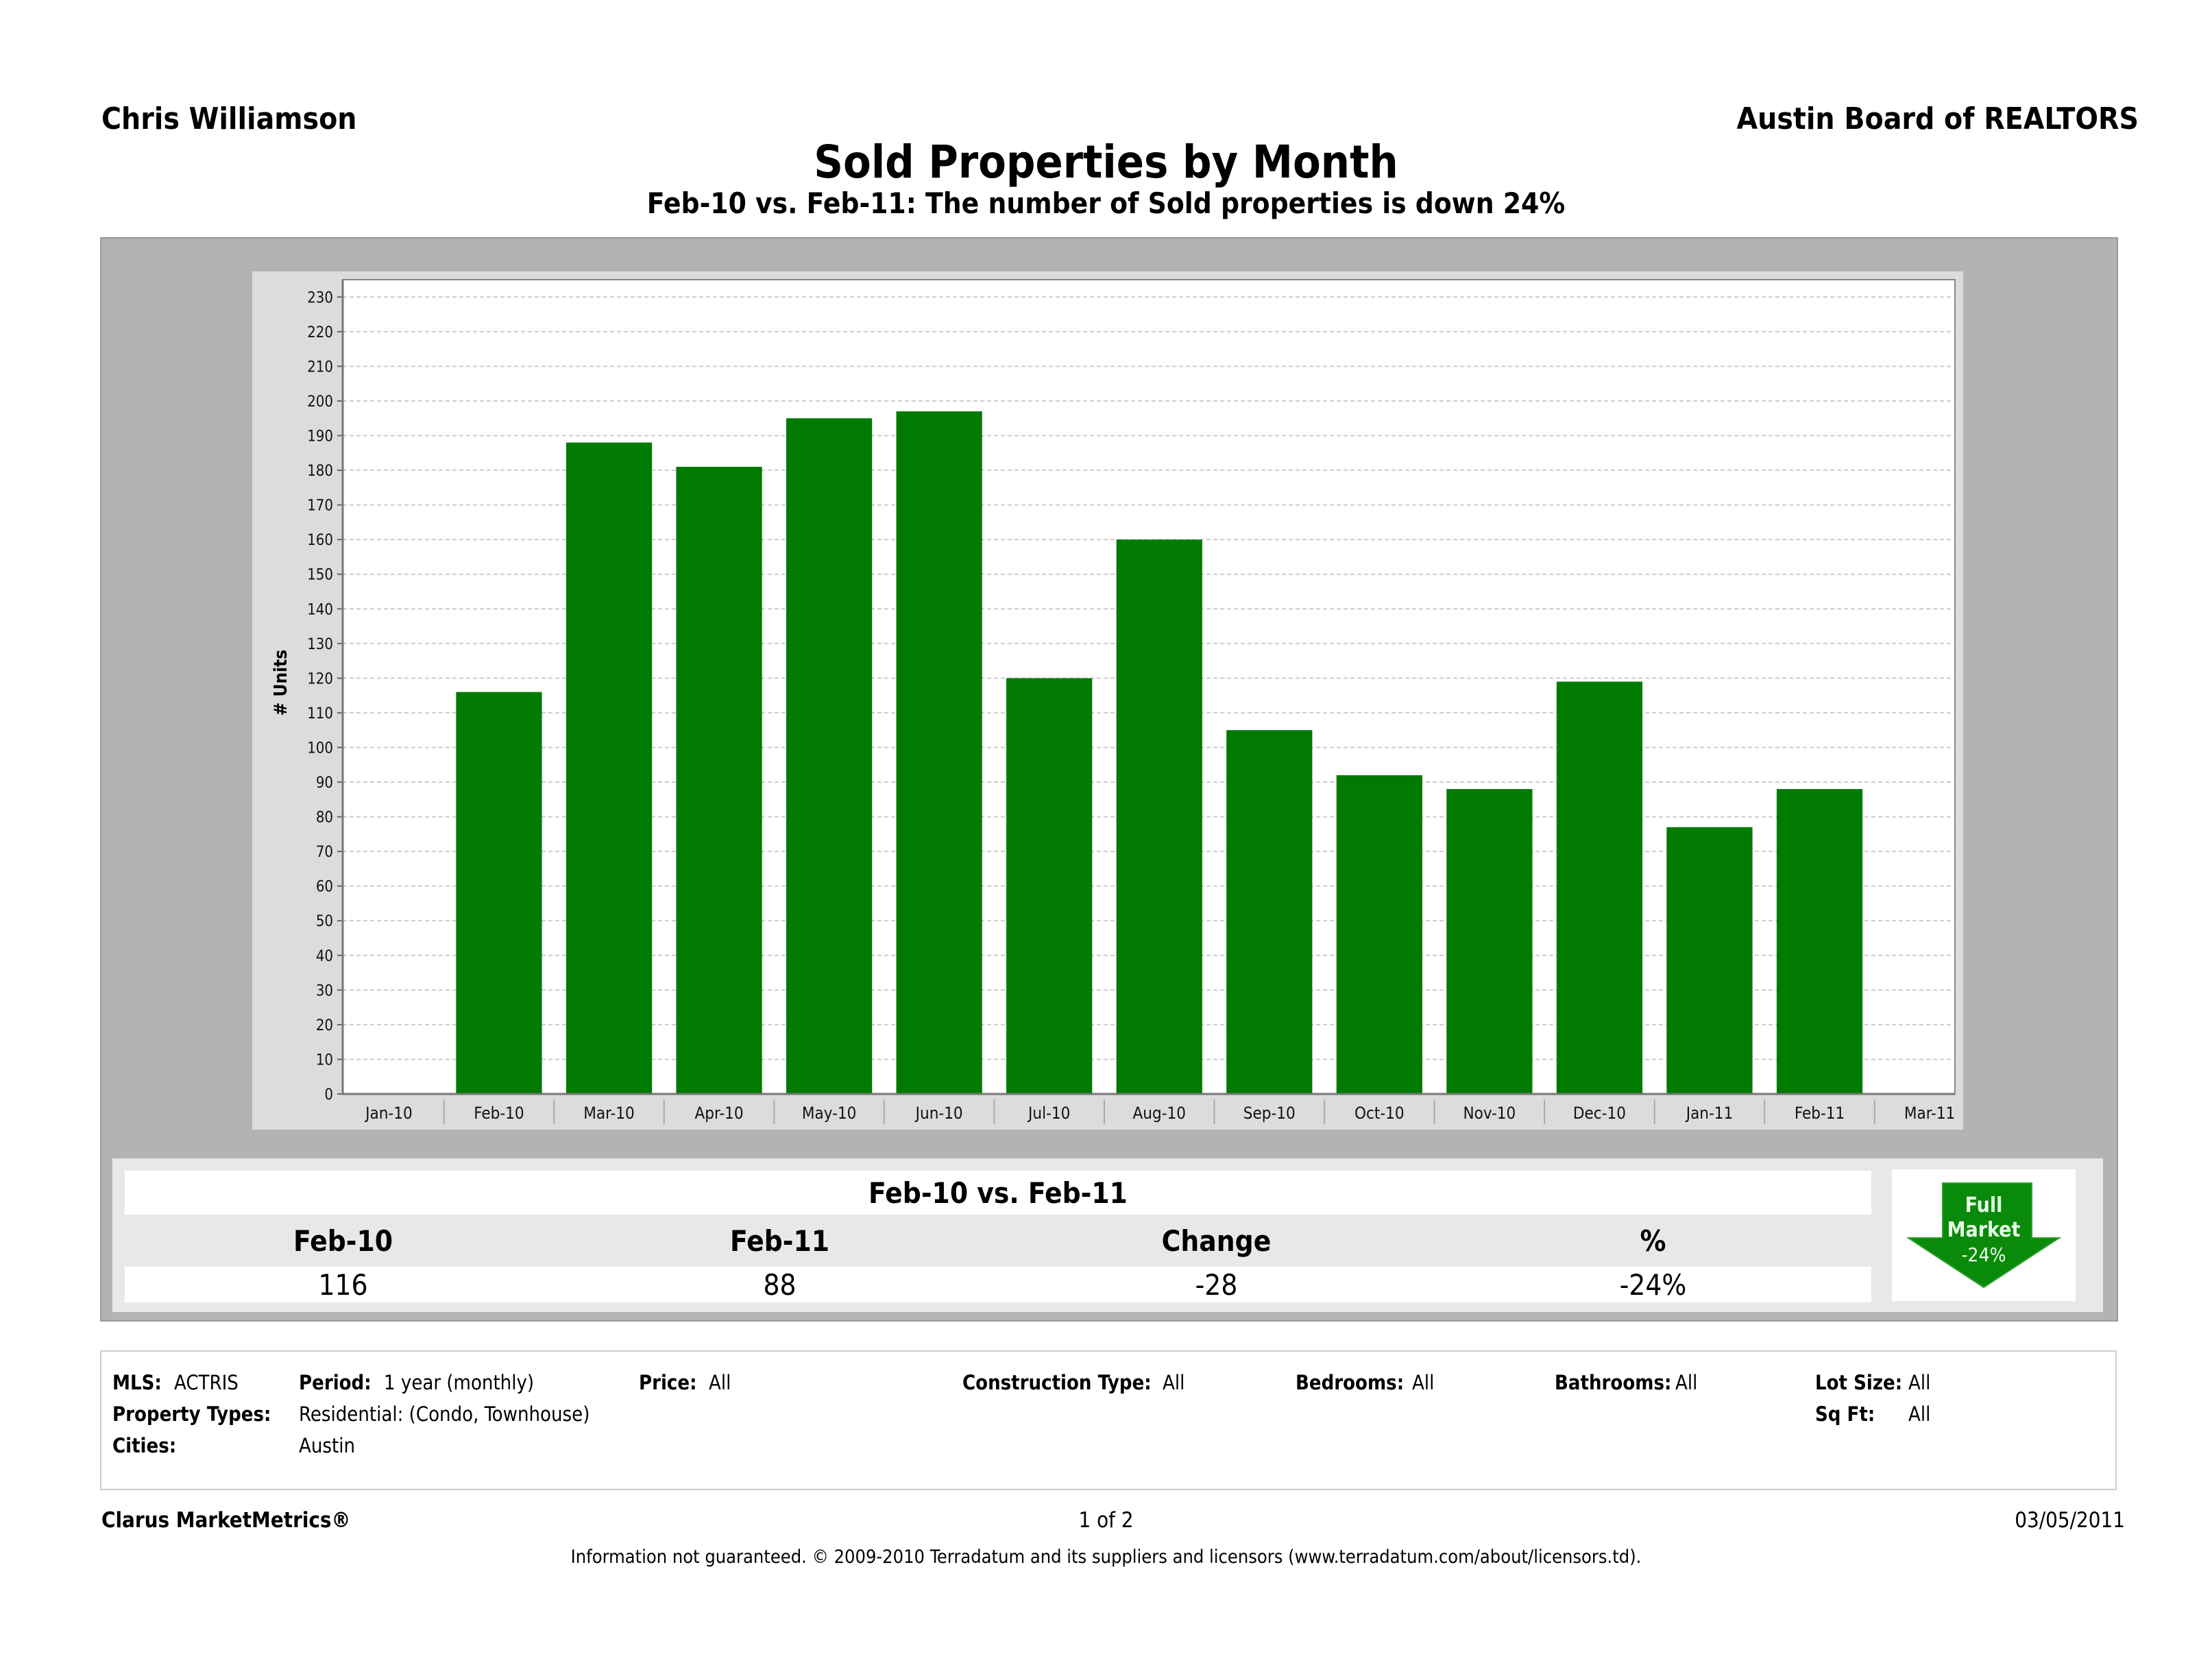  Describe the element at coordinates (320, 679) in the screenshot. I see `y-tick-label: 120` at that location.